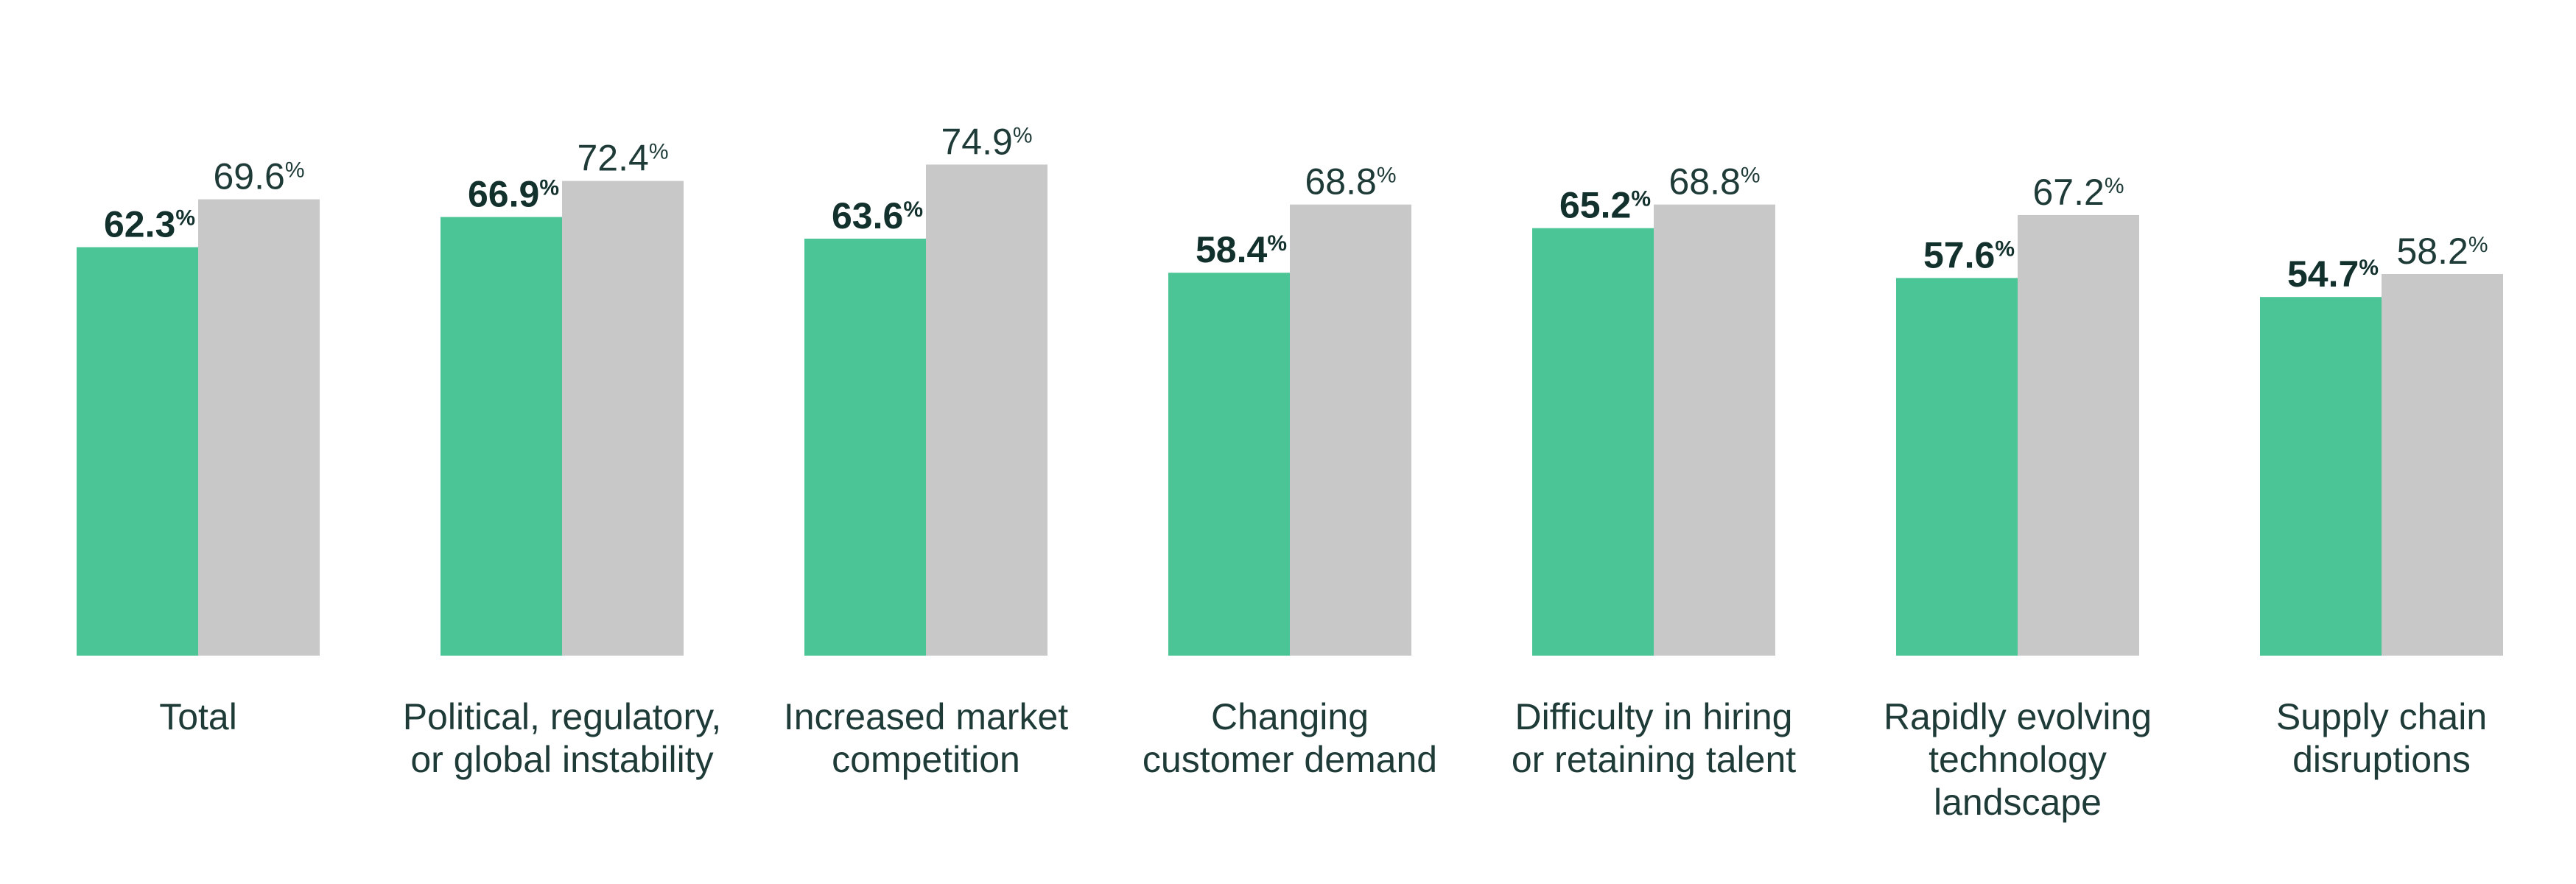 This screenshot has width=2576, height=884. I want to click on data-label: 58.4%, so click(1241, 250).